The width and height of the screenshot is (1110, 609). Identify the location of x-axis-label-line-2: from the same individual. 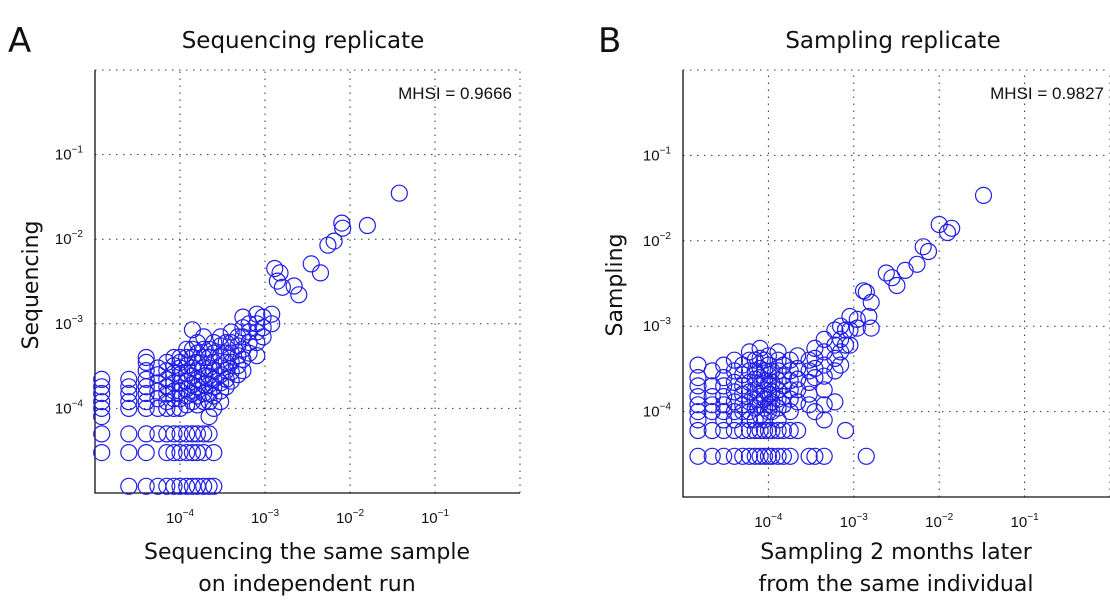
(896, 584).